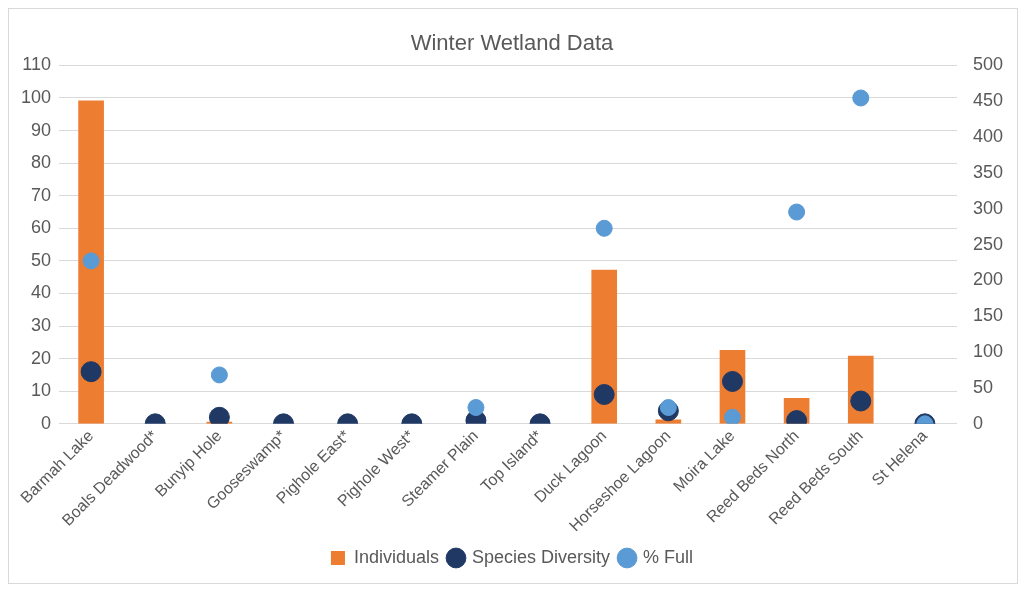  Describe the element at coordinates (41, 390) in the screenshot. I see `y-tick-label: 10` at that location.